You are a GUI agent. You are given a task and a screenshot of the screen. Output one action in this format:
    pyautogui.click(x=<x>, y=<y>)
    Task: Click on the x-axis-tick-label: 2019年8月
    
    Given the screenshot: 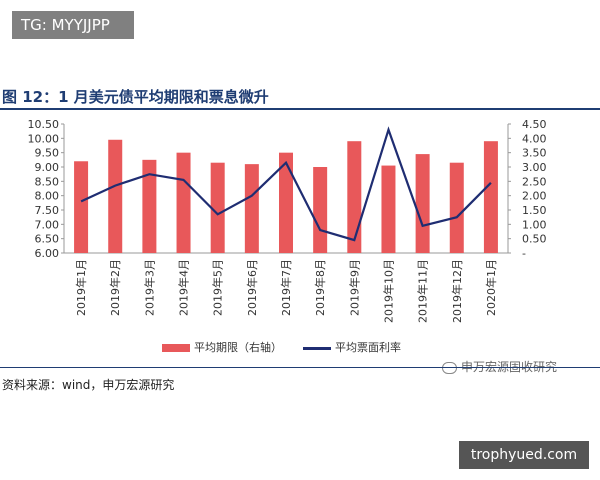 What is the action you would take?
    pyautogui.click(x=320, y=287)
    